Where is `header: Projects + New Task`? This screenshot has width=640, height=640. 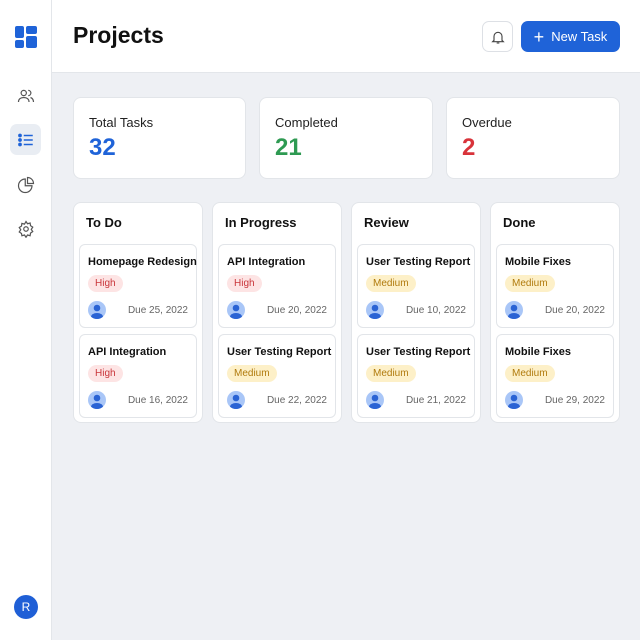 header: Projects + New Task is located at coordinates (346, 36).